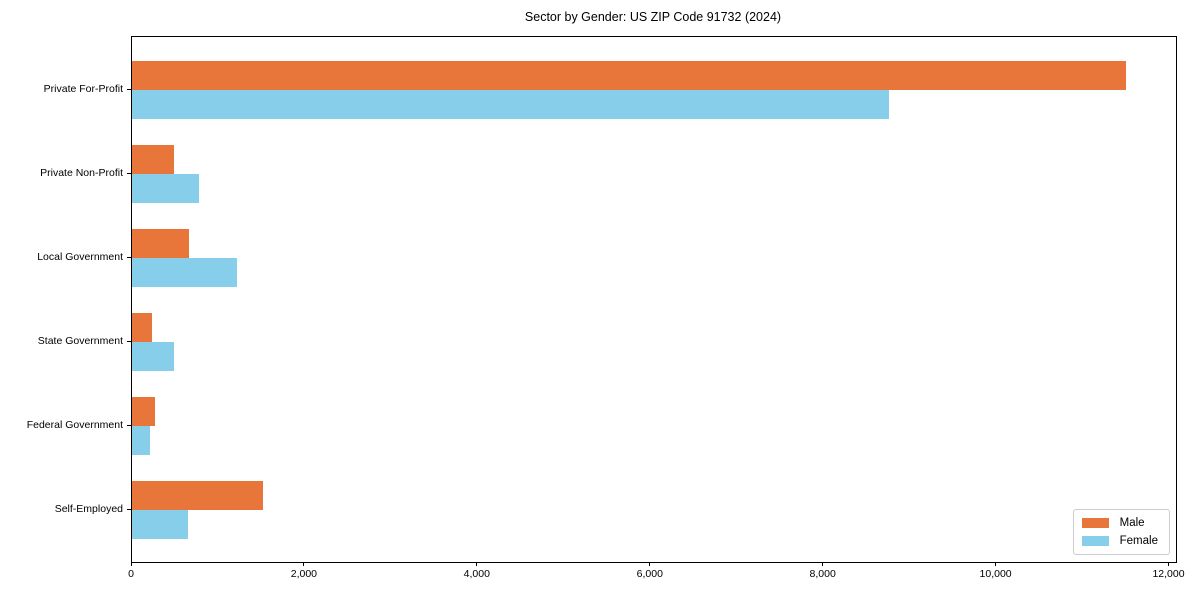 The height and width of the screenshot is (600, 1200). Describe the element at coordinates (80, 257) in the screenshot. I see `y-tick-label: Local Government` at that location.